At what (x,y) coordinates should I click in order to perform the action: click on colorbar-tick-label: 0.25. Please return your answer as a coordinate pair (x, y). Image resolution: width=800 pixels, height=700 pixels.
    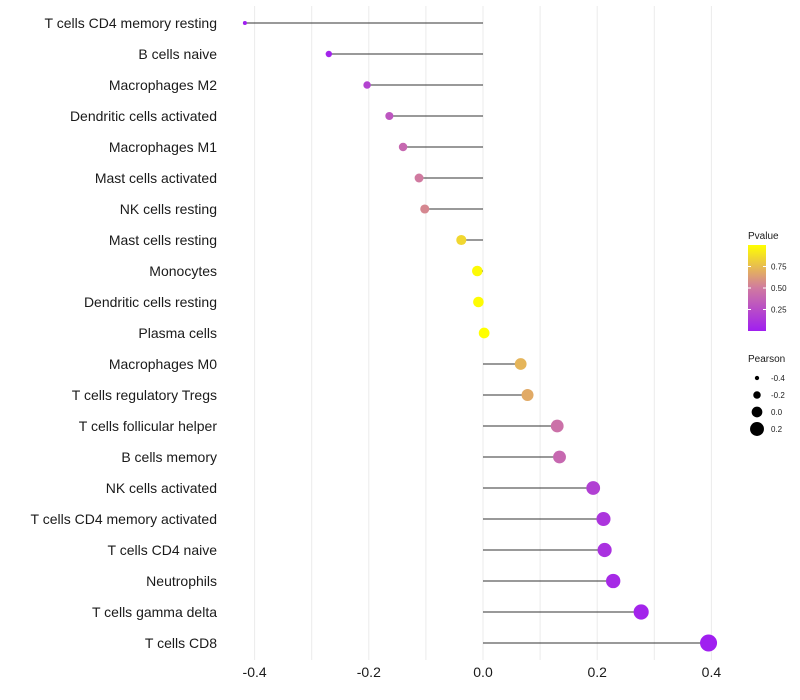
    Looking at the image, I should click on (779, 310).